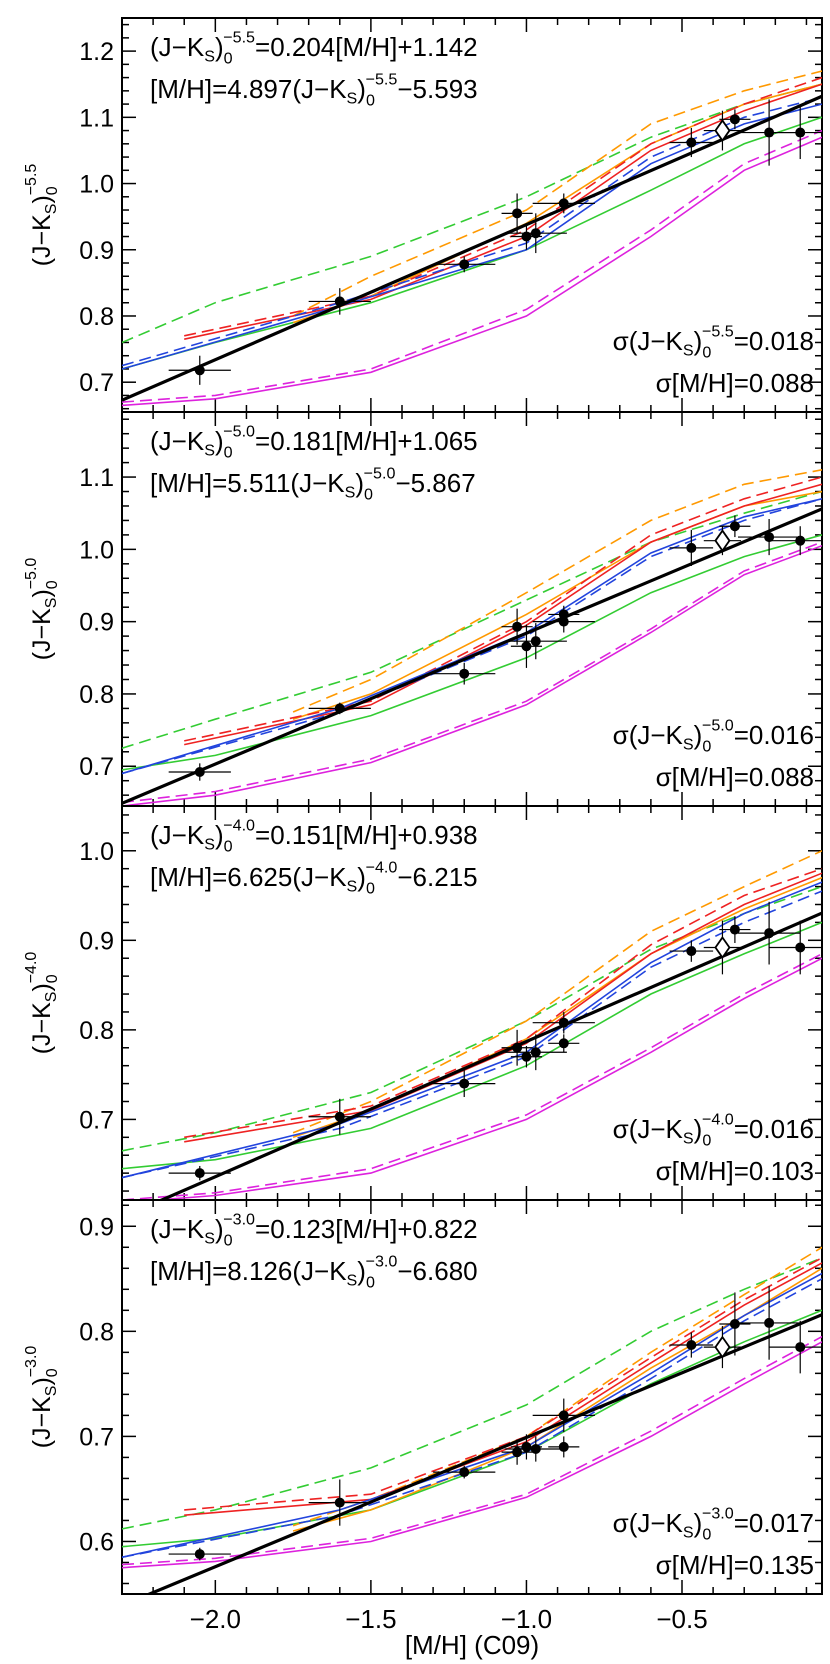  I want to click on y-tick-label: 0.6, so click(96, 1542).